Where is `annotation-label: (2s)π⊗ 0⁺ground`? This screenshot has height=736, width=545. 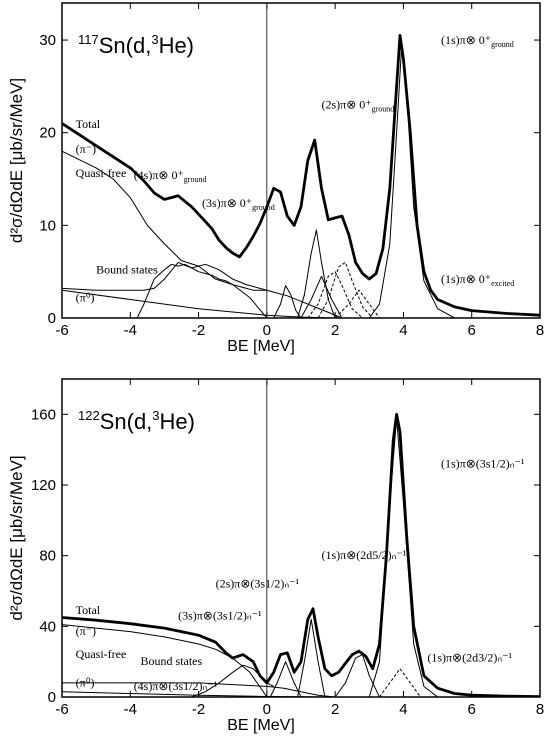
annotation-label: (2s)π⊗ 0⁺ground is located at coordinates (357, 106).